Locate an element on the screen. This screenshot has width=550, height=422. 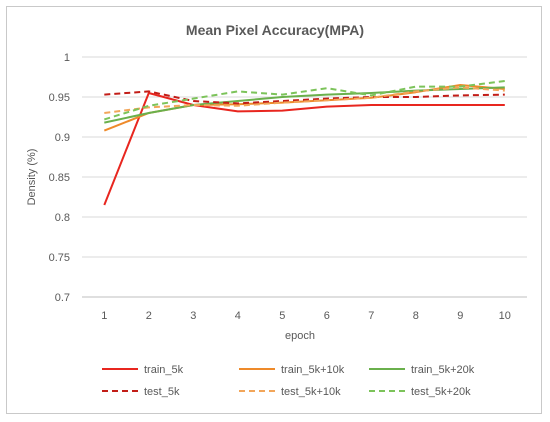
x-tick-label: 10 is located at coordinates (505, 316).